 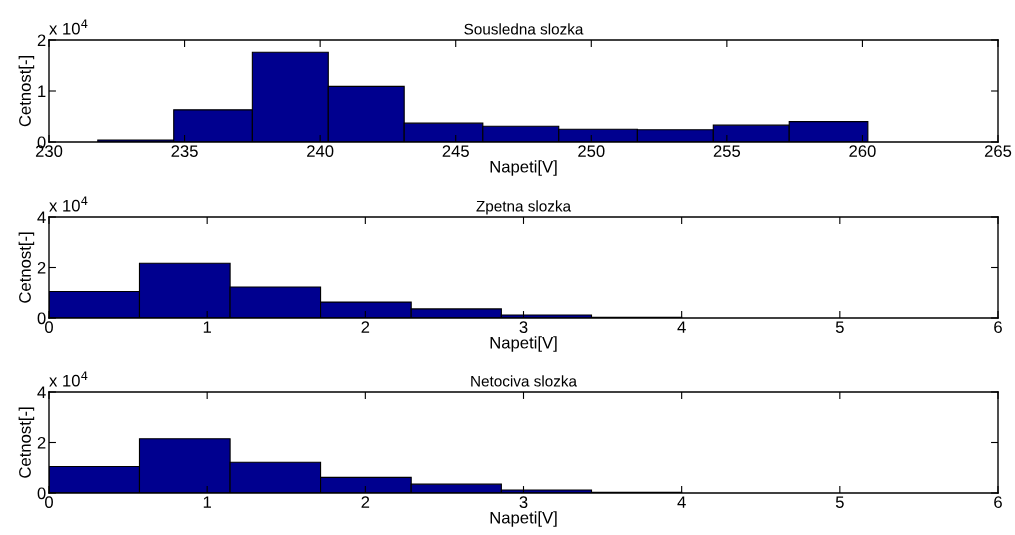 What do you see at coordinates (42, 91) in the screenshot?
I see `y-tick-label: 1` at bounding box center [42, 91].